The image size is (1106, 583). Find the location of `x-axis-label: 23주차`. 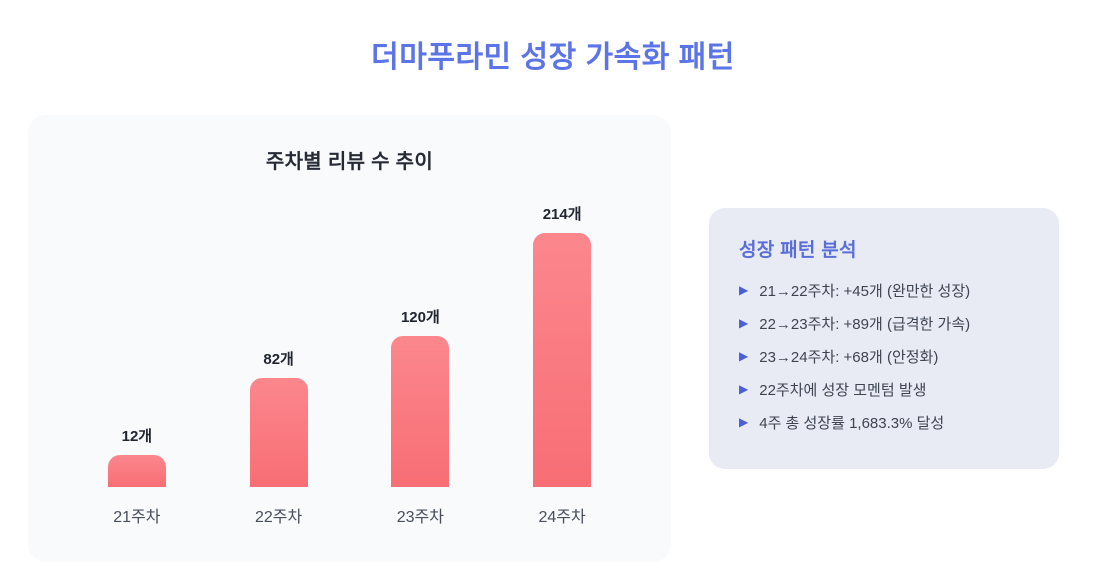

x-axis-label: 23주차 is located at coordinates (420, 517).